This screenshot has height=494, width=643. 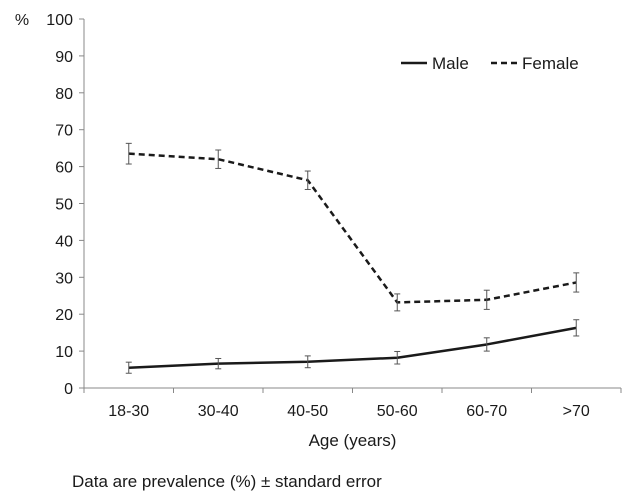 I want to click on y-tick-label: 0, so click(x=68, y=389).